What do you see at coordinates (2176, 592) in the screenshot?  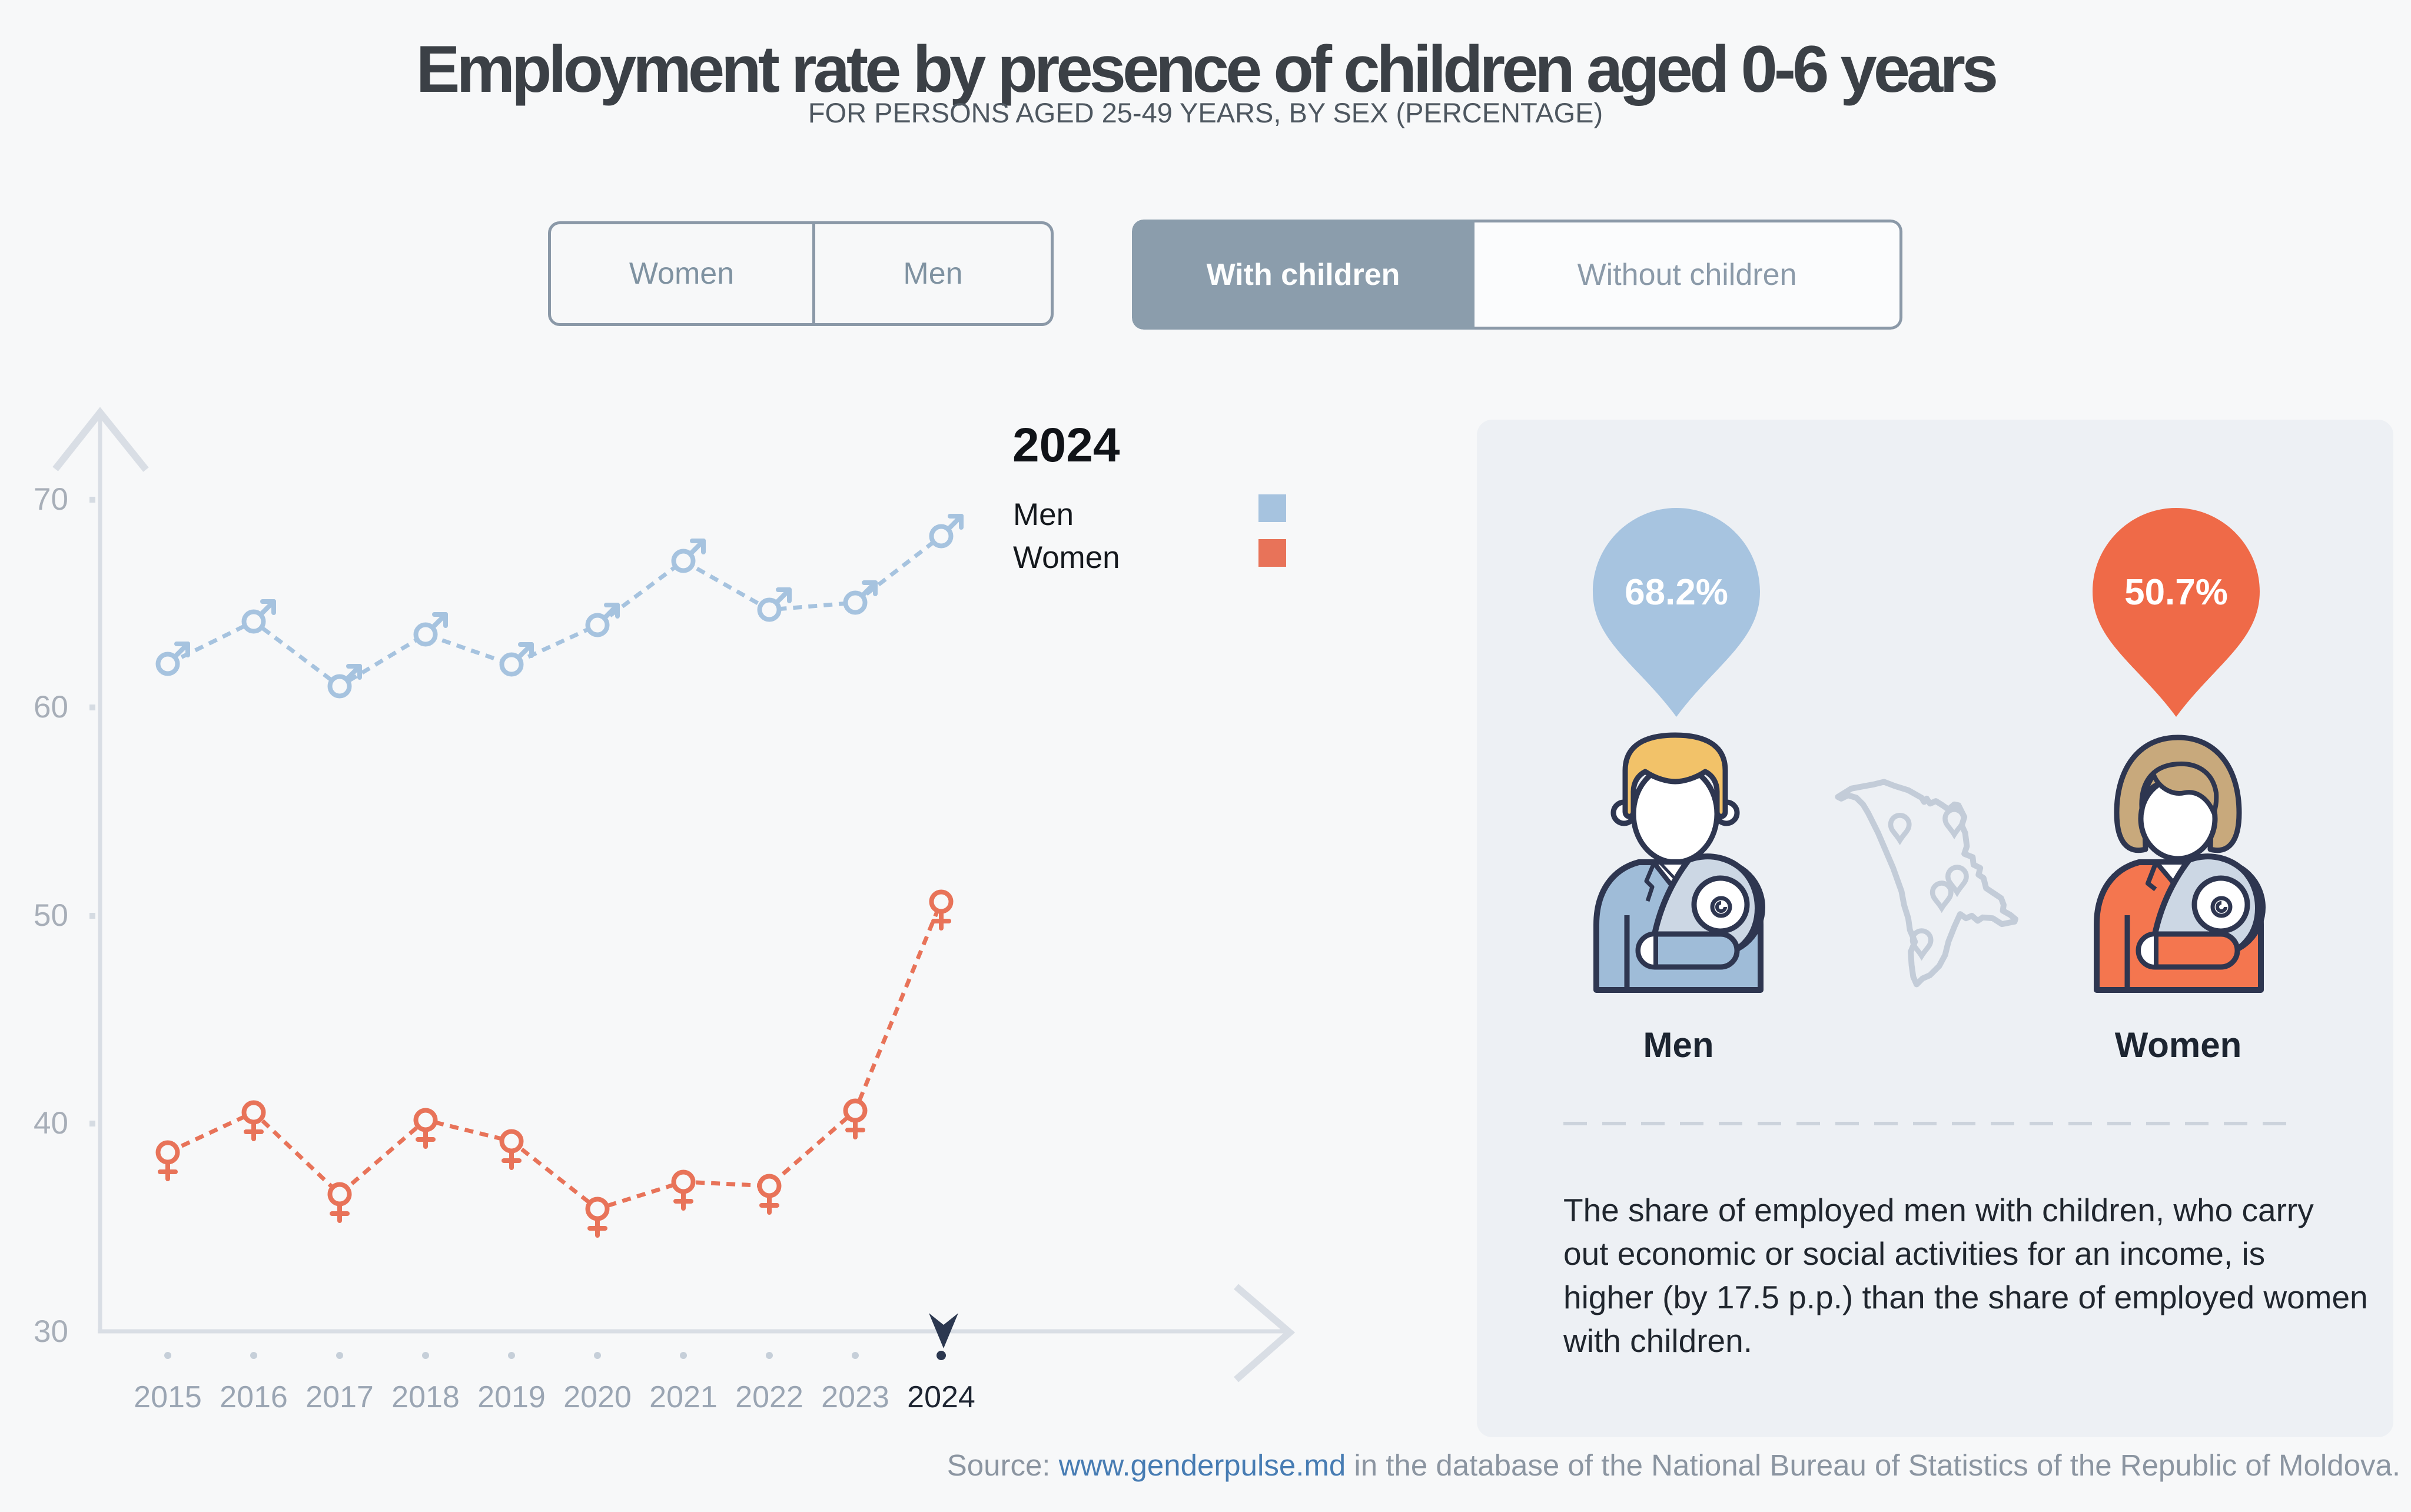 I see `svg-text: 50.7%` at bounding box center [2176, 592].